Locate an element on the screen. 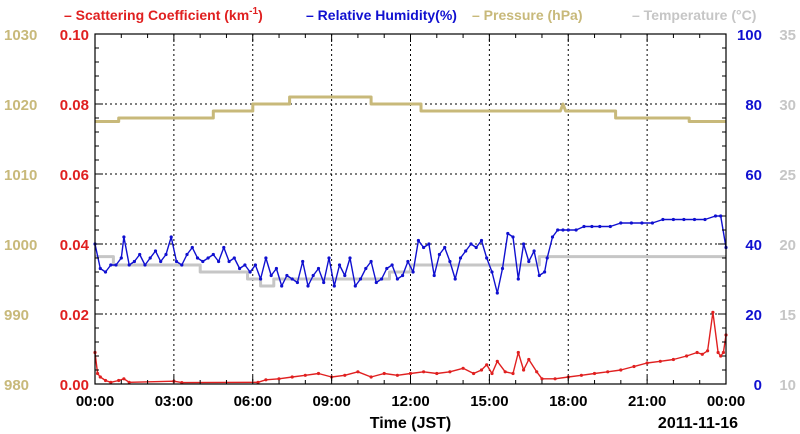  temperature-tick-label: 35 is located at coordinates (787, 35).